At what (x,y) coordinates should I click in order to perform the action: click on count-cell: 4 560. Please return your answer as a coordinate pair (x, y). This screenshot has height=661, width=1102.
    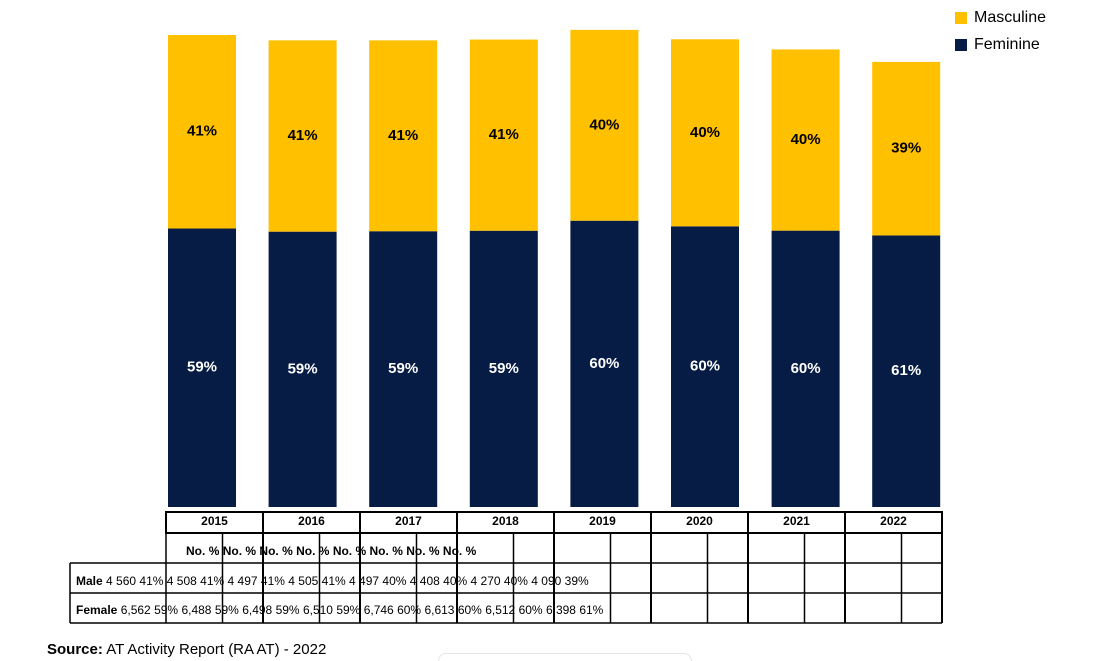
    Looking at the image, I should click on (121, 581).